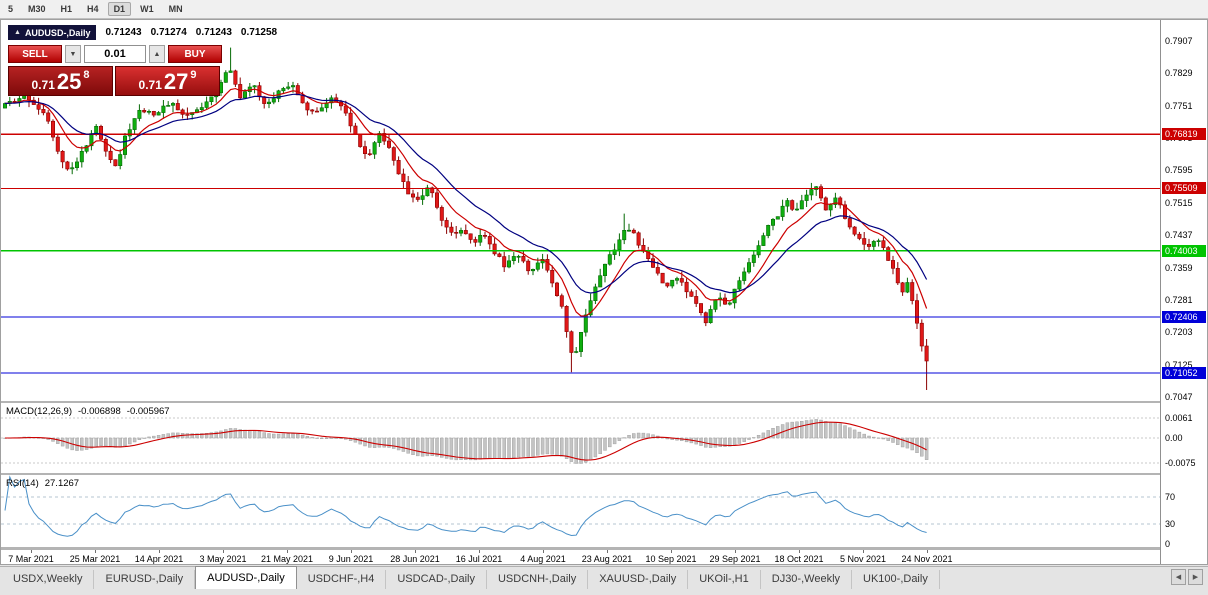 The image size is (1208, 595). I want to click on lot-increase-button: ▲, so click(157, 54).